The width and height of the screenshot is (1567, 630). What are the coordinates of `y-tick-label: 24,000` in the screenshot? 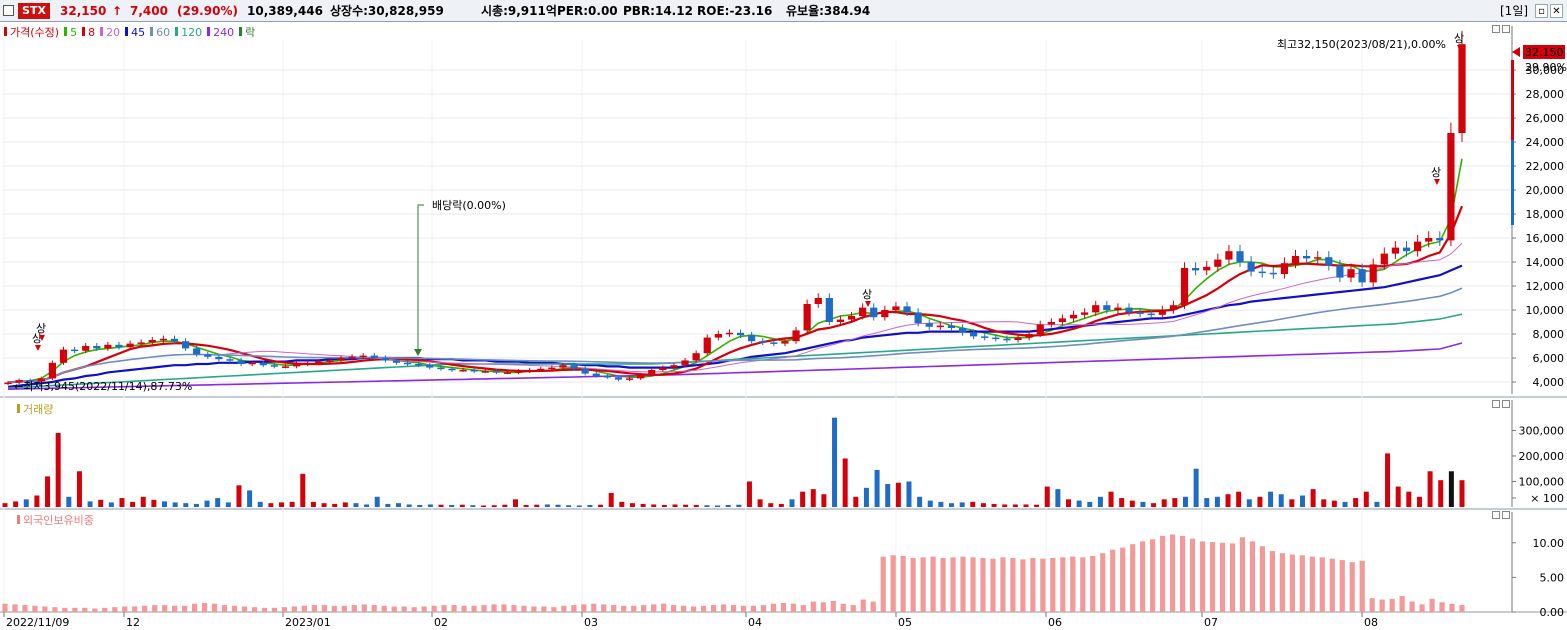 It's located at (1545, 142).